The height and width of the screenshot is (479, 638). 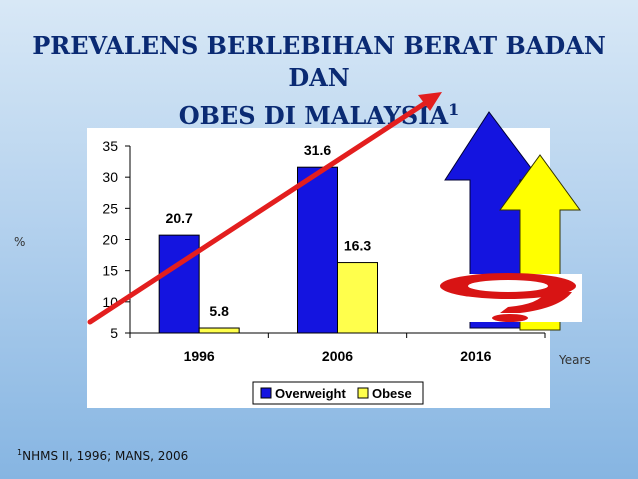 What do you see at coordinates (317, 150) in the screenshot?
I see `data-label: 31.6` at bounding box center [317, 150].